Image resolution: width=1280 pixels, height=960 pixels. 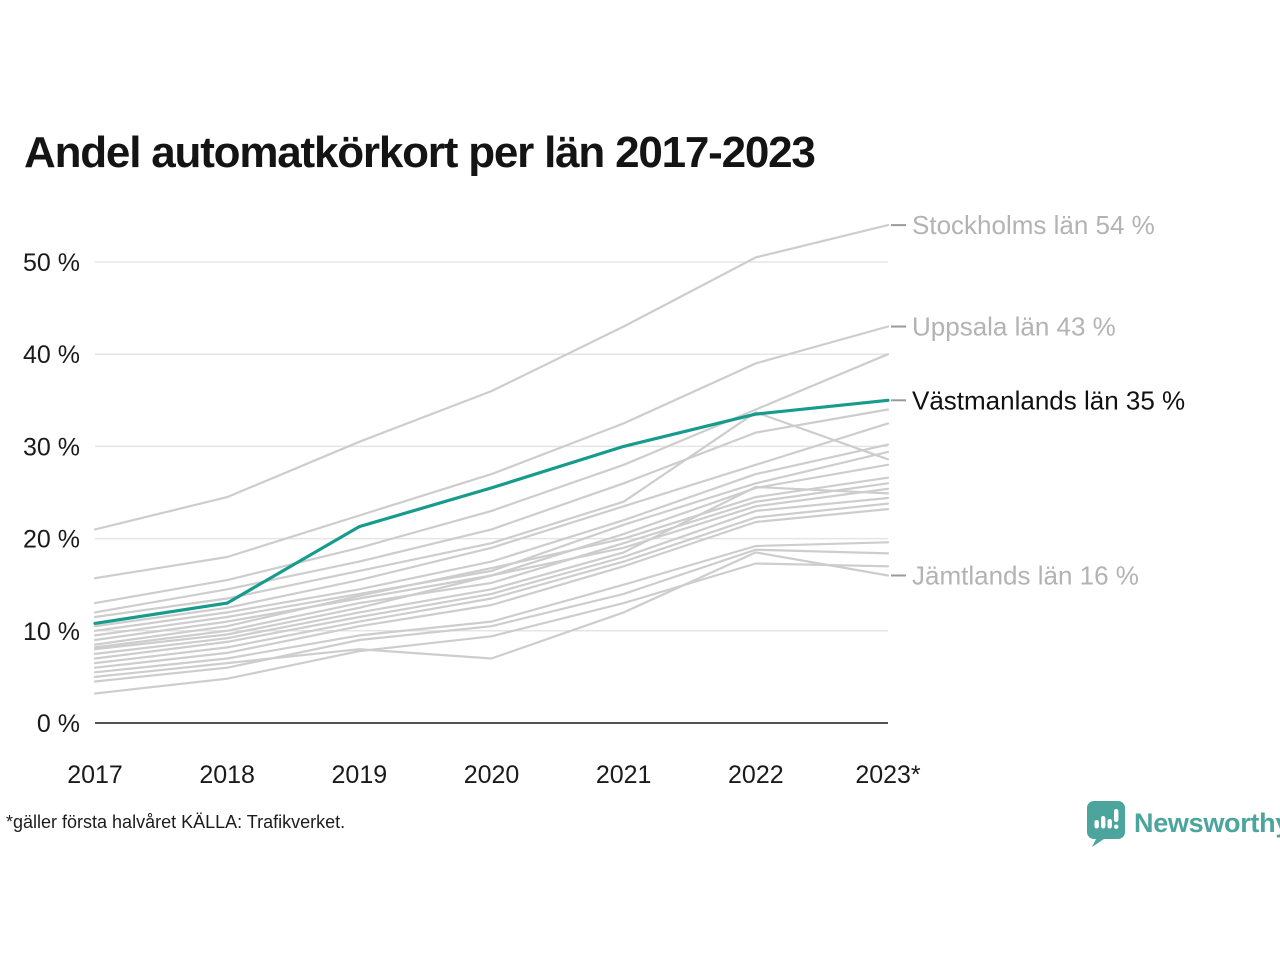 What do you see at coordinates (1014, 327) in the screenshot?
I see `series-label: Uppsala län 43 %` at bounding box center [1014, 327].